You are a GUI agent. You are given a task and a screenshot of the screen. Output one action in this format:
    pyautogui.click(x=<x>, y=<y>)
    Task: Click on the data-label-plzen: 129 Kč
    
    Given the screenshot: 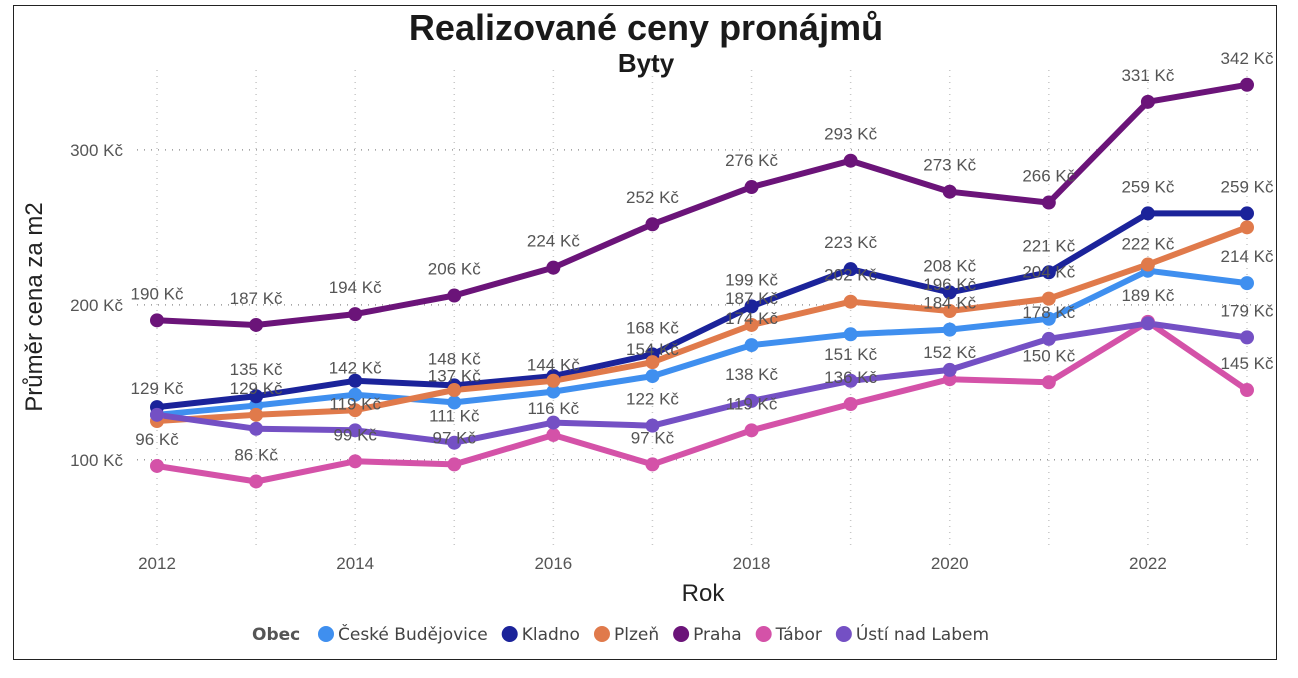 What is the action you would take?
    pyautogui.click(x=256, y=388)
    